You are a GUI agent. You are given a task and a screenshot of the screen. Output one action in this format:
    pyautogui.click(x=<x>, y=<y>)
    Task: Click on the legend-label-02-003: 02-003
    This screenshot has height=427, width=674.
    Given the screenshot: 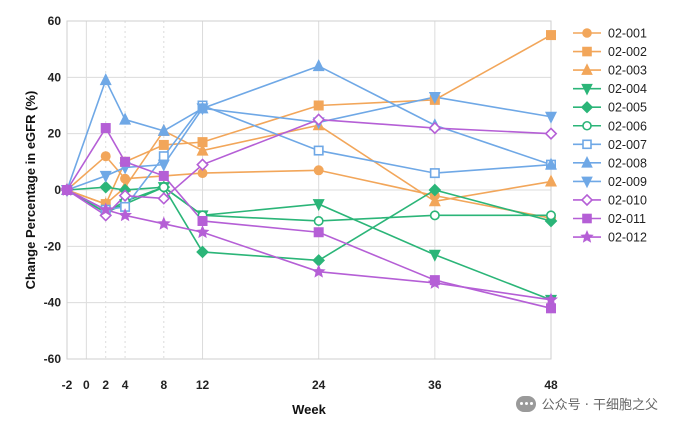 What is the action you would take?
    pyautogui.click(x=627, y=71)
    